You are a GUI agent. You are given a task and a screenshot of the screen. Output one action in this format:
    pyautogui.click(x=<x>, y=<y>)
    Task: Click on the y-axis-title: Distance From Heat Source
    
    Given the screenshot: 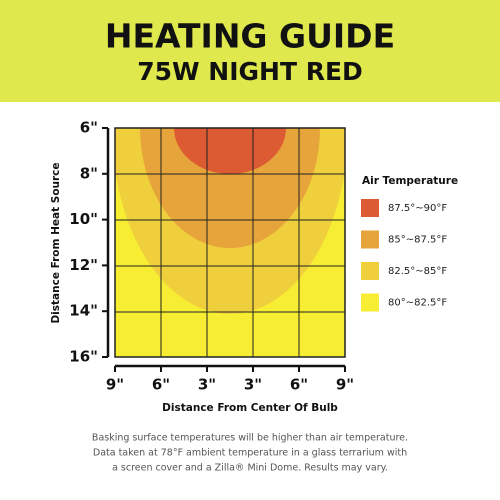 What is the action you would take?
    pyautogui.click(x=56, y=242)
    